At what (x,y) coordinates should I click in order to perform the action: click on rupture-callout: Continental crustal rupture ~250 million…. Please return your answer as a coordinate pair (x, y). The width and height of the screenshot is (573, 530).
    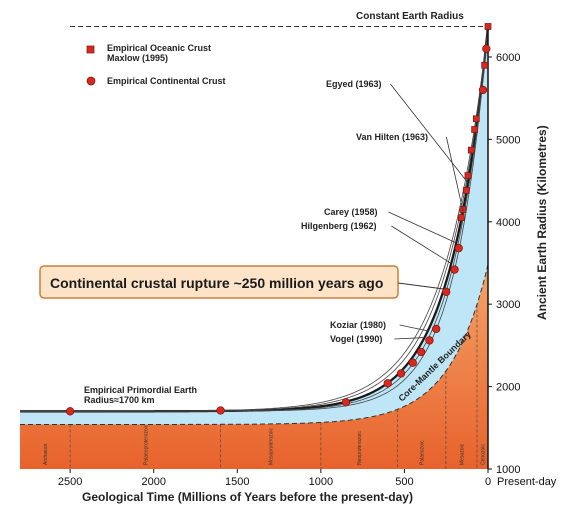
    Looking at the image, I should click on (242, 282).